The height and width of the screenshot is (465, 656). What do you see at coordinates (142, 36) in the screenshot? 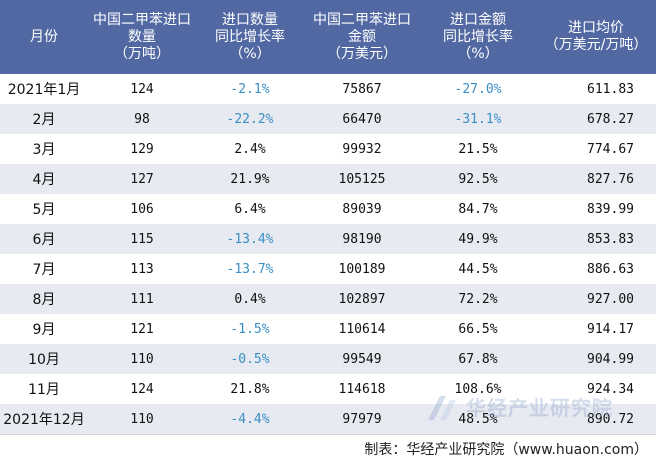
I see `header-import-quantity: 中国二甲苯进口 数量 （万吨）` at bounding box center [142, 36].